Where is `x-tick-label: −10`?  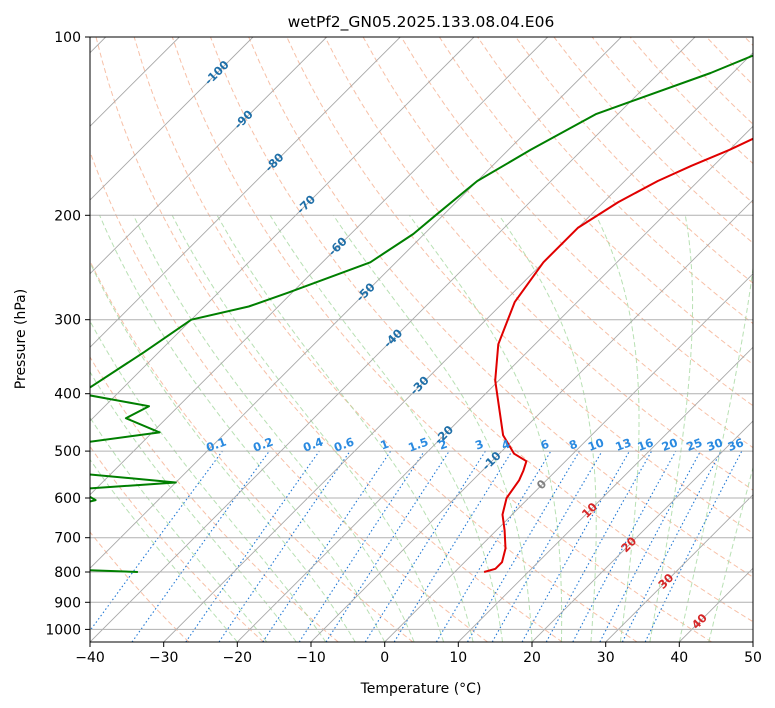
x-tick-label: −10 is located at coordinates (311, 658).